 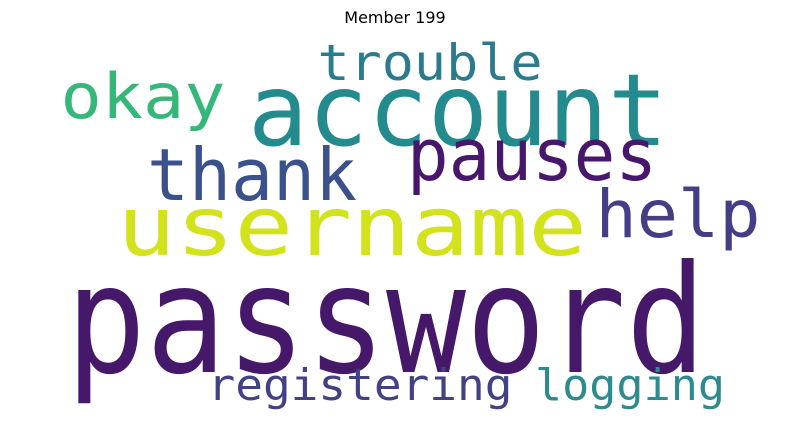 I want to click on word-account: account, so click(x=458, y=110).